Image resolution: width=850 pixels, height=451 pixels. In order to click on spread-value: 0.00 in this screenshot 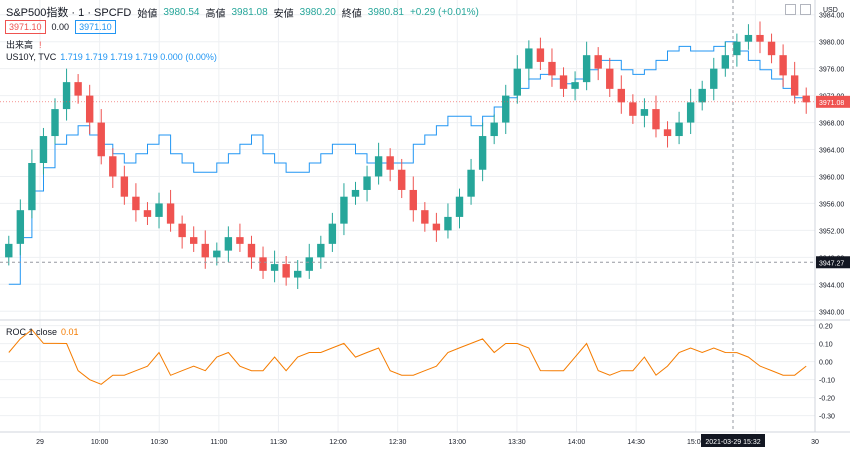, I will do `click(60, 27)`.